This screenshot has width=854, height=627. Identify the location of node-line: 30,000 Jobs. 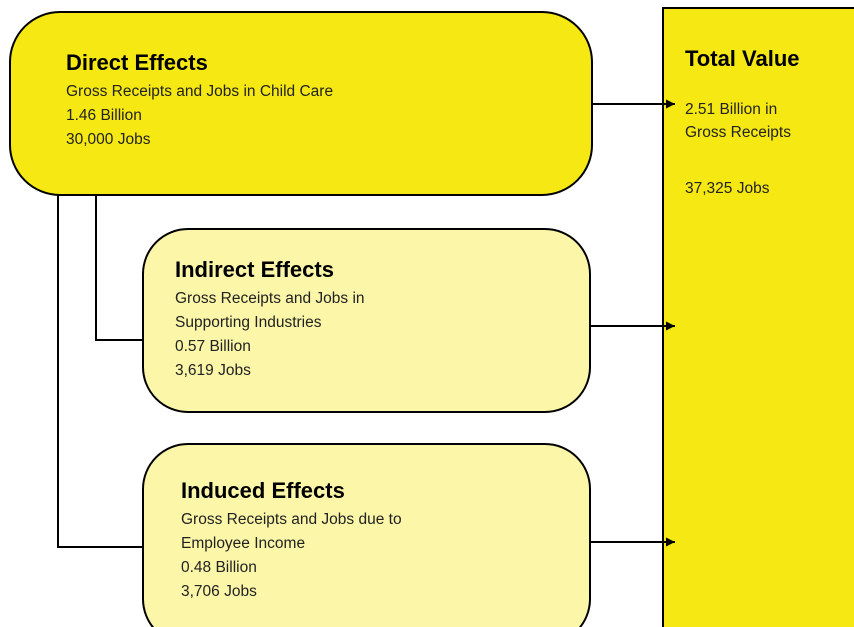
(108, 139).